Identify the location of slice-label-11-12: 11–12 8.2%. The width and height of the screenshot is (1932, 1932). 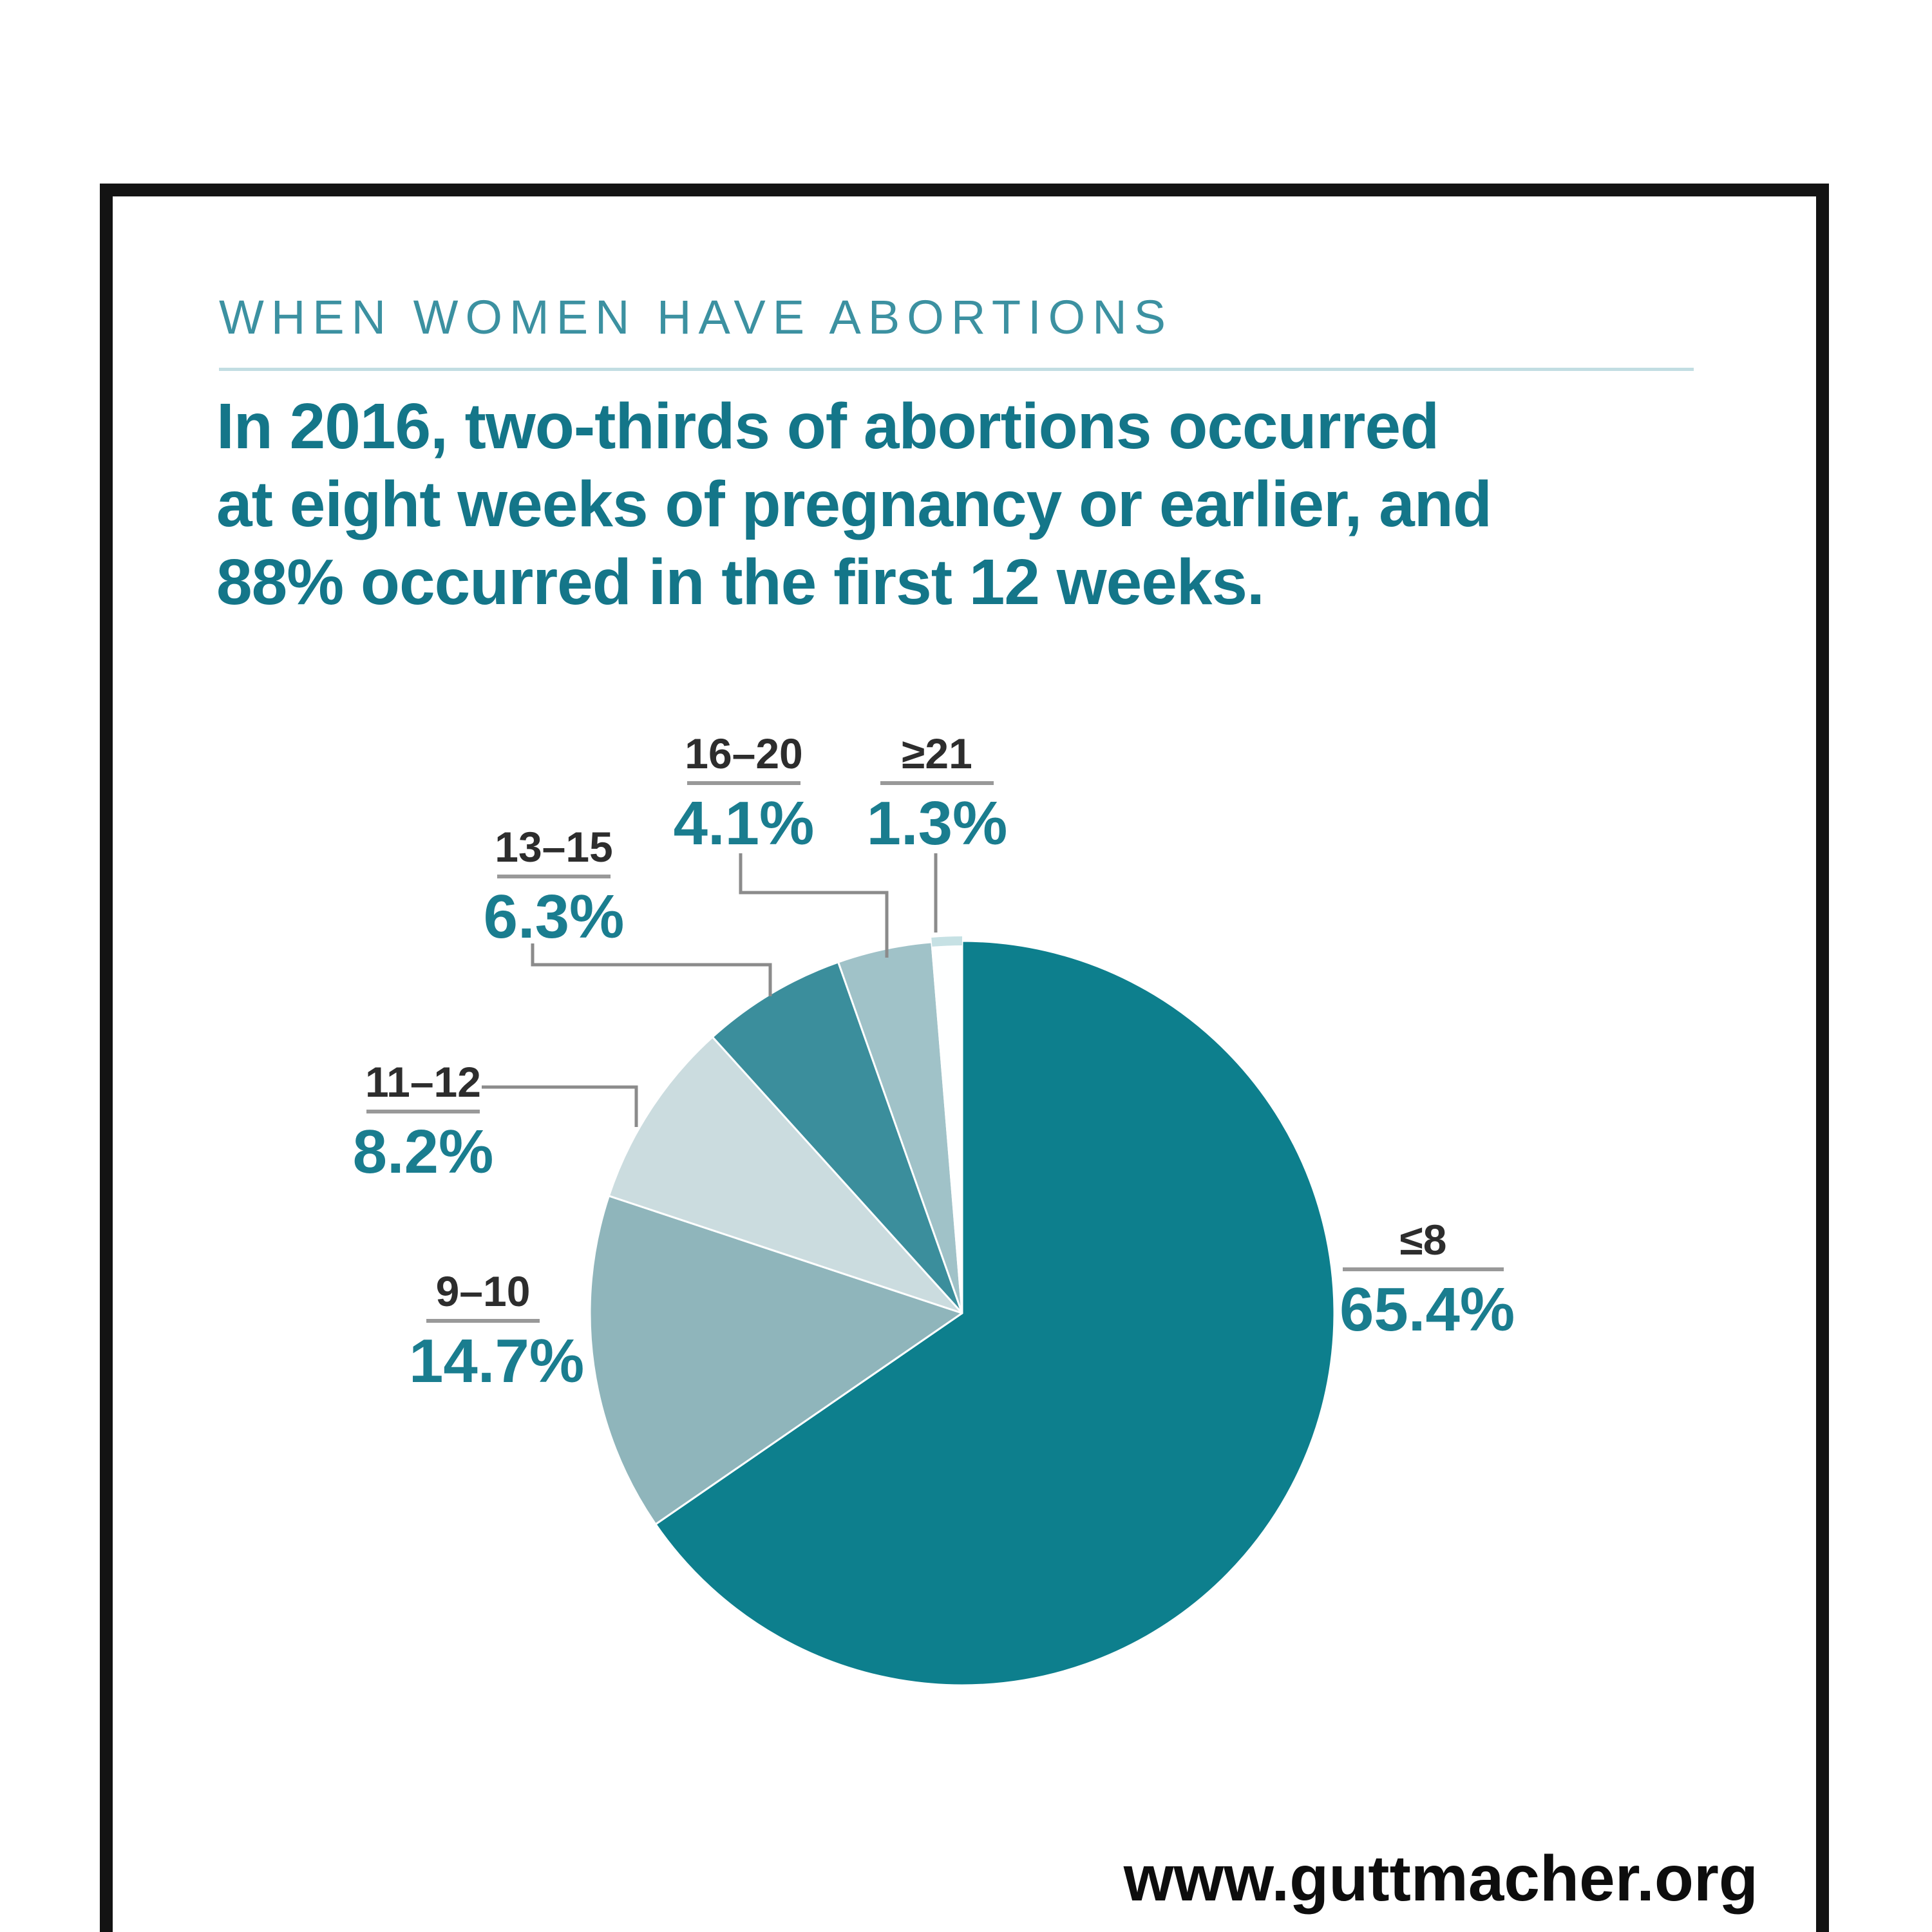
(423, 1122).